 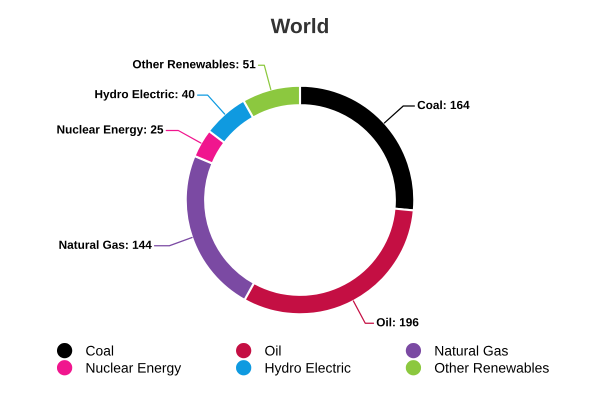 What do you see at coordinates (134, 369) in the screenshot?
I see `legend-label: Nuclear Energy` at bounding box center [134, 369].